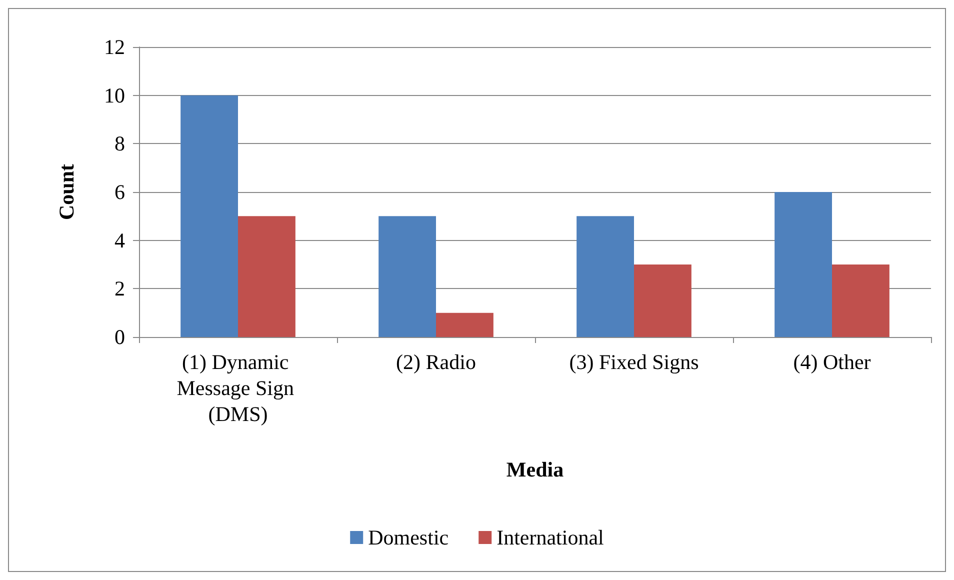  What do you see at coordinates (114, 47) in the screenshot?
I see `y-tick-label: 12` at bounding box center [114, 47].